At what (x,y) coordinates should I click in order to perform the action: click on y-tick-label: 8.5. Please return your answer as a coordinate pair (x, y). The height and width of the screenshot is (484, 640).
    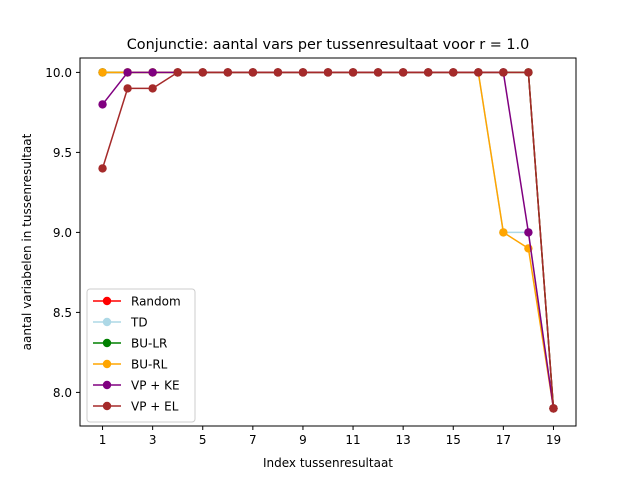
    Looking at the image, I should click on (62, 313).